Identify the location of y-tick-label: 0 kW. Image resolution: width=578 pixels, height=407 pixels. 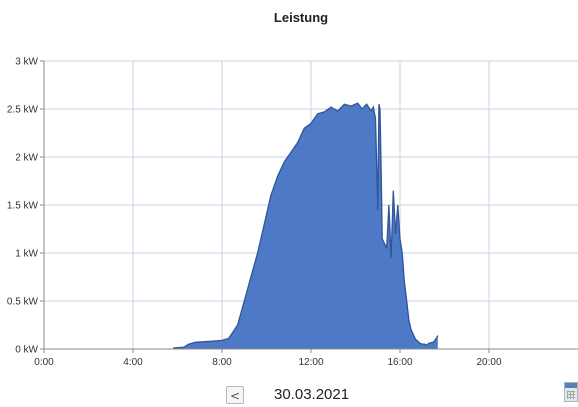
(26, 350).